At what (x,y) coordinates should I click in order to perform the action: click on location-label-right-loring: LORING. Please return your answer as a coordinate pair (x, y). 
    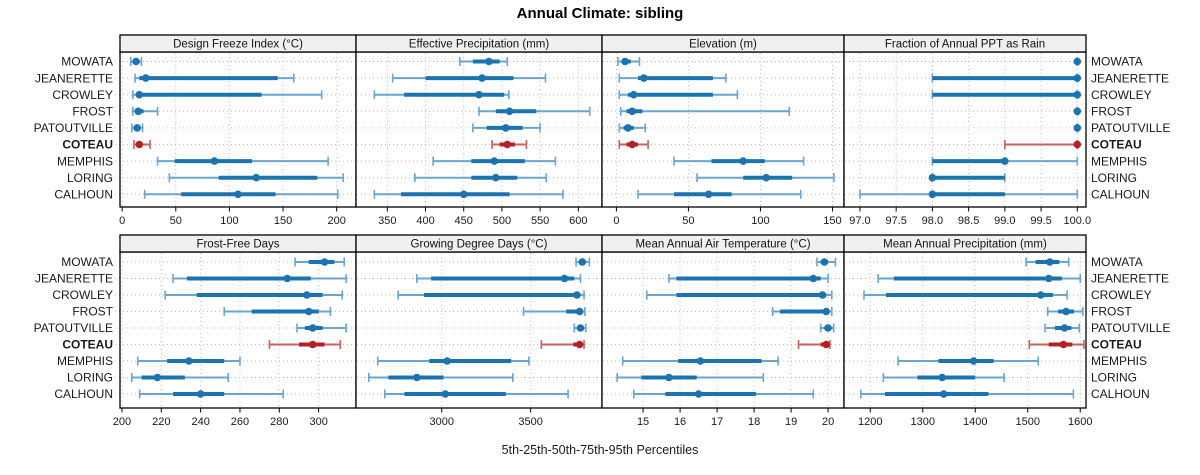
    Looking at the image, I should click on (1114, 378).